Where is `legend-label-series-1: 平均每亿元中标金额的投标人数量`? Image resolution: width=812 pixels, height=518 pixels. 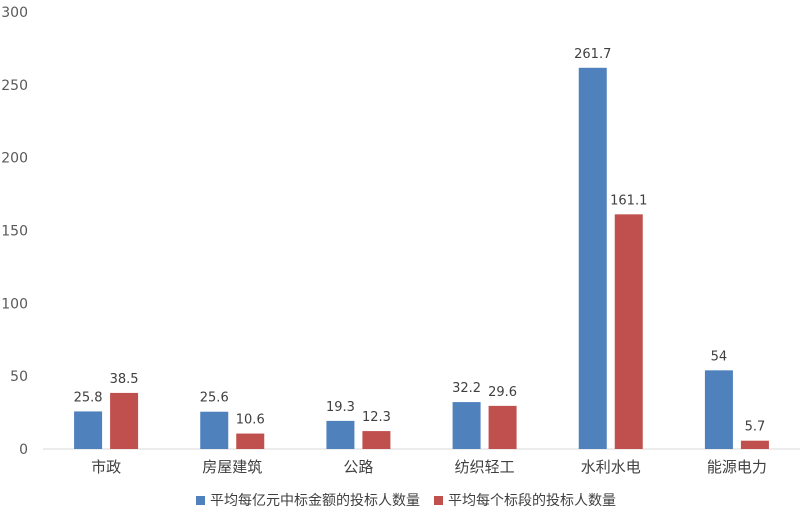
legend-label-series-1: 平均每亿元中标金额的投标人数量 is located at coordinates (315, 501).